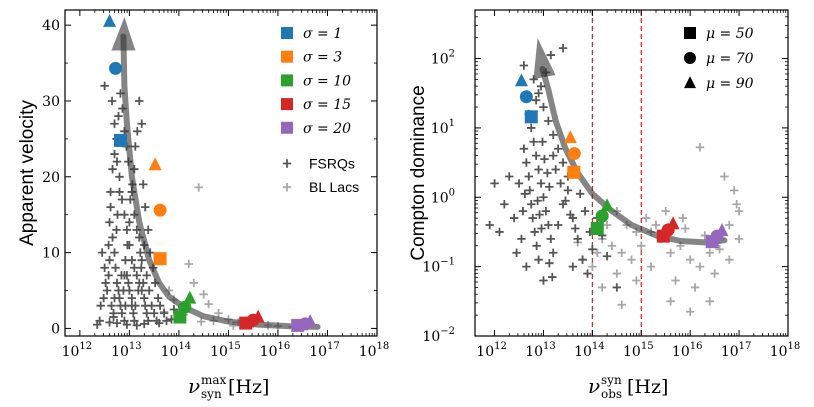 The width and height of the screenshot is (814, 407). I want to click on y-tick-label: 10⁻², so click(438, 335).